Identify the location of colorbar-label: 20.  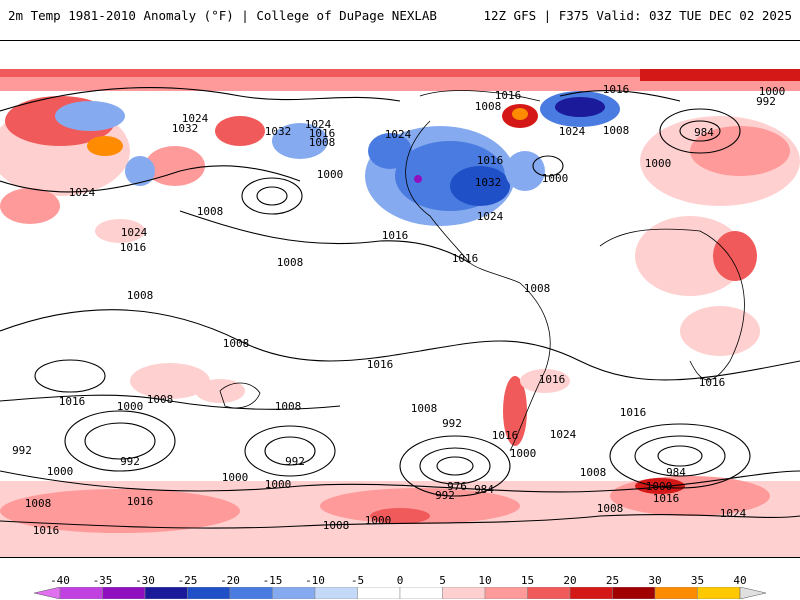
(570, 580).